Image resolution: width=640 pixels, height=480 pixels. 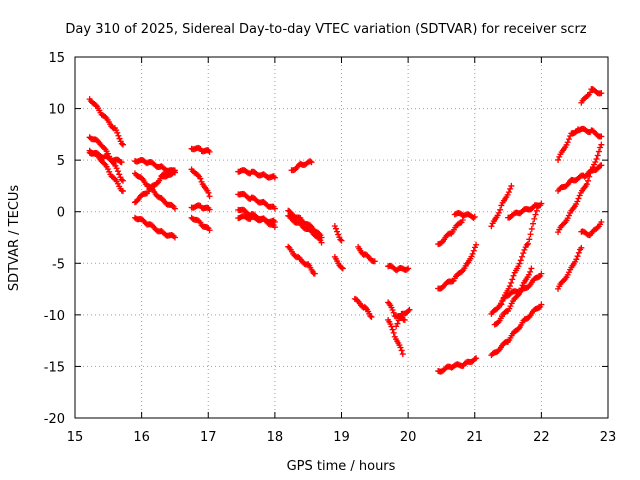 What do you see at coordinates (56, 58) in the screenshot?
I see `y-tick-label: 15` at bounding box center [56, 58].